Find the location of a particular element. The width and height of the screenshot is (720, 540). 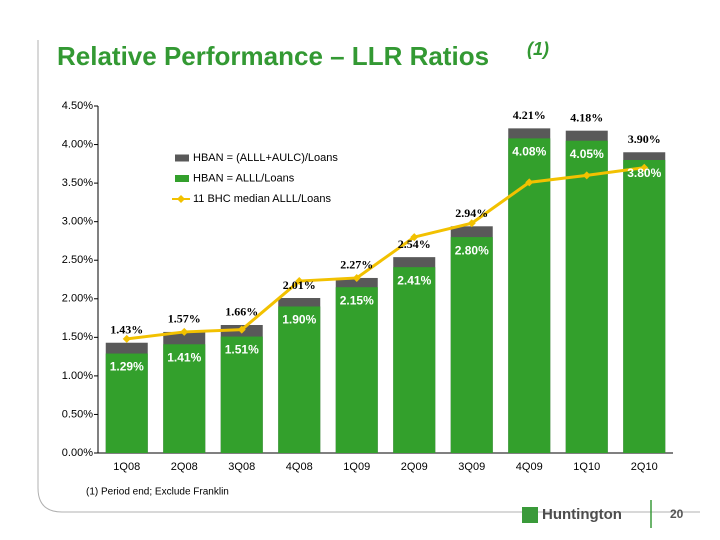

data-label: 2.27% is located at coordinates (356, 265).